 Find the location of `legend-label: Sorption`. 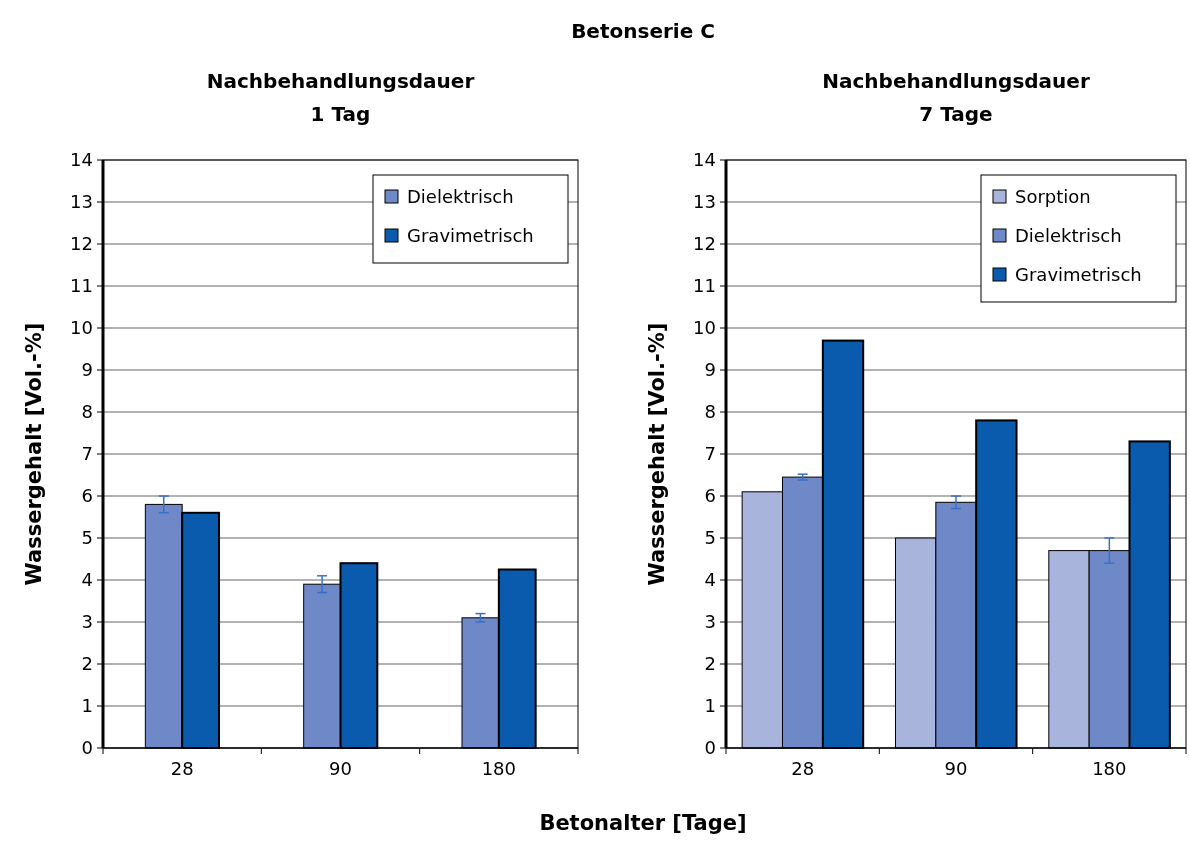

legend-label: Sorption is located at coordinates (1053, 197).